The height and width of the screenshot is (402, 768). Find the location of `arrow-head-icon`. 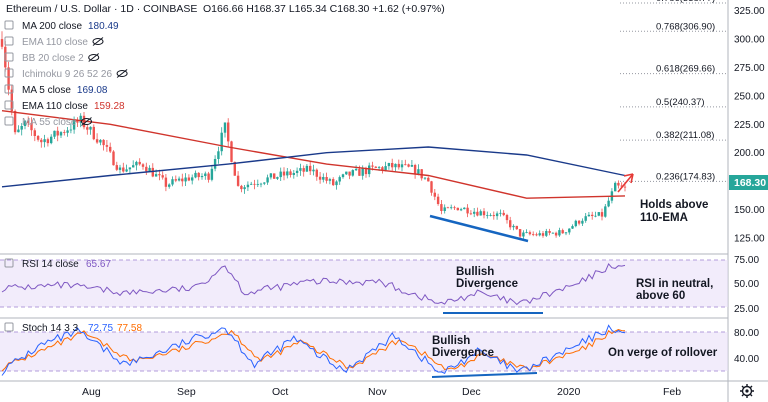

arrow-head-icon is located at coordinates (628, 178).